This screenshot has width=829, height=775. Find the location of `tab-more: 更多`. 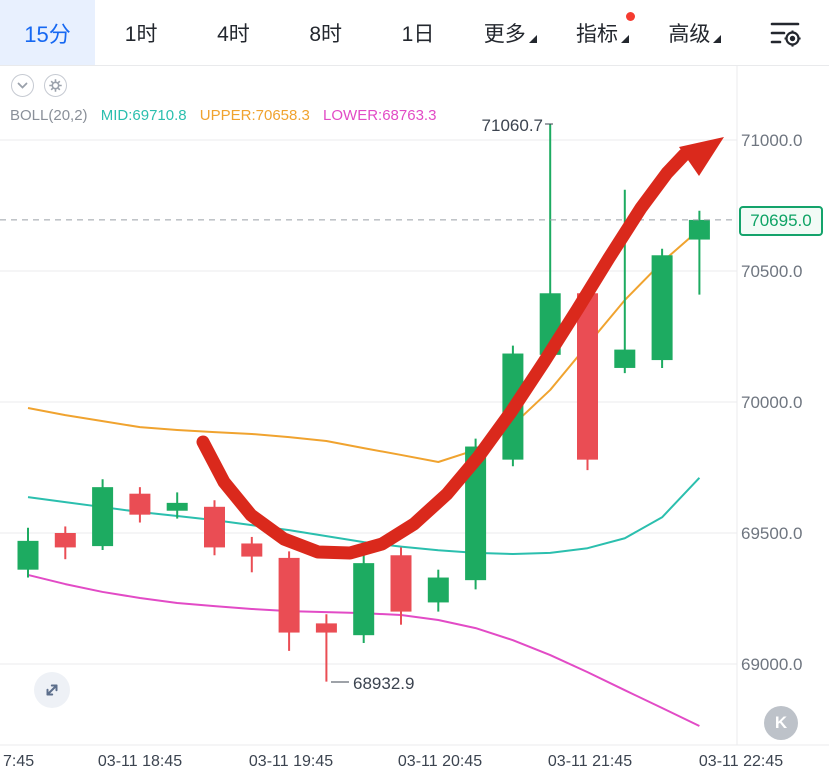

tab-more: 更多 is located at coordinates (510, 32).